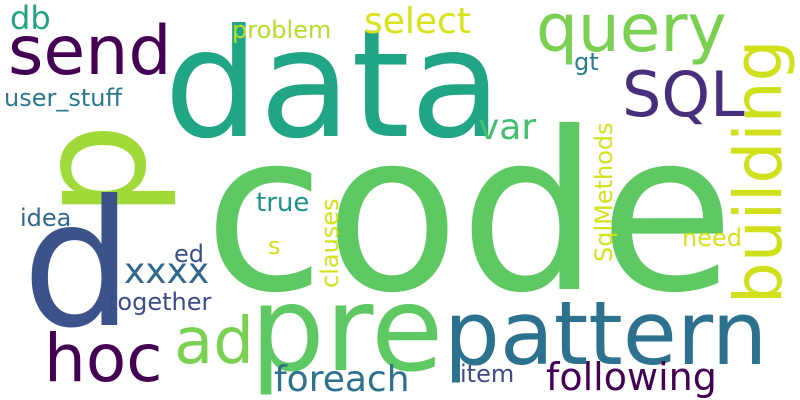  Describe the element at coordinates (507, 127) in the screenshot. I see `word-var: var` at that location.